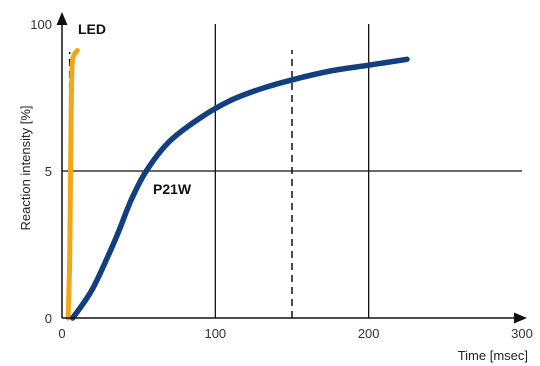  I want to click on series-line-led, so click(72, 184).